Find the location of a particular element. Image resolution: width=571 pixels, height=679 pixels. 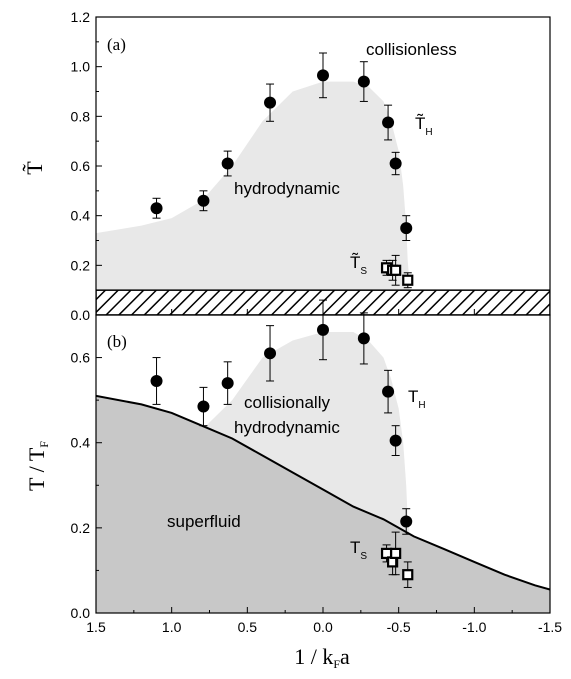

a-ytick-label: 0.2 is located at coordinates (81, 265).